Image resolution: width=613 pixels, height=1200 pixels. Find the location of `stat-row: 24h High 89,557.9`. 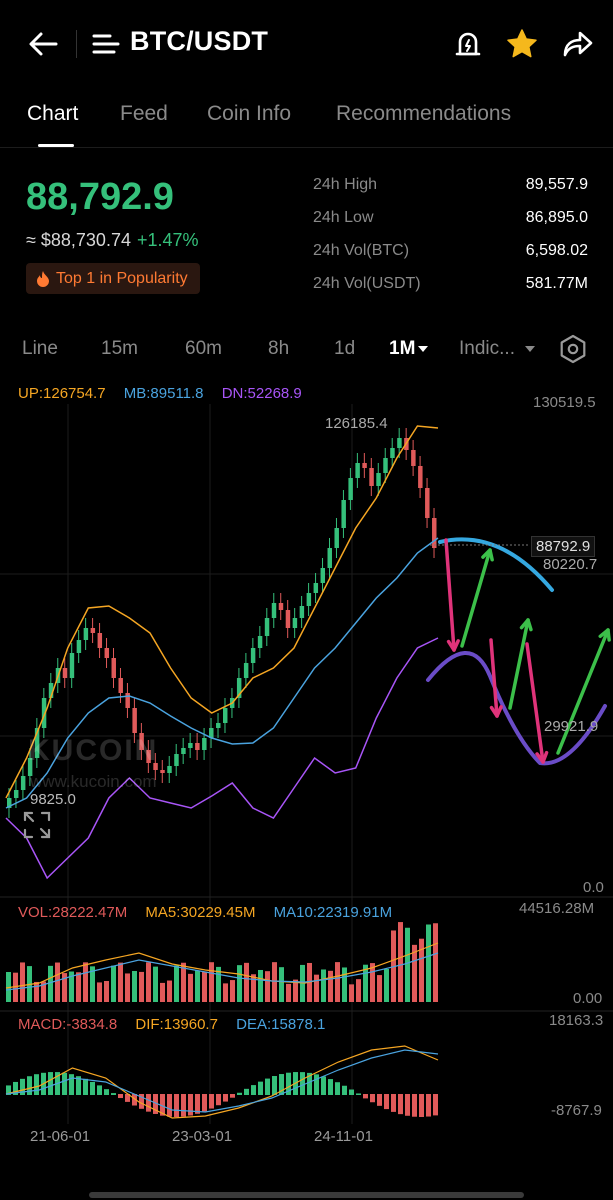

stat-row: 24h High 89,557.9 is located at coordinates (450, 192).